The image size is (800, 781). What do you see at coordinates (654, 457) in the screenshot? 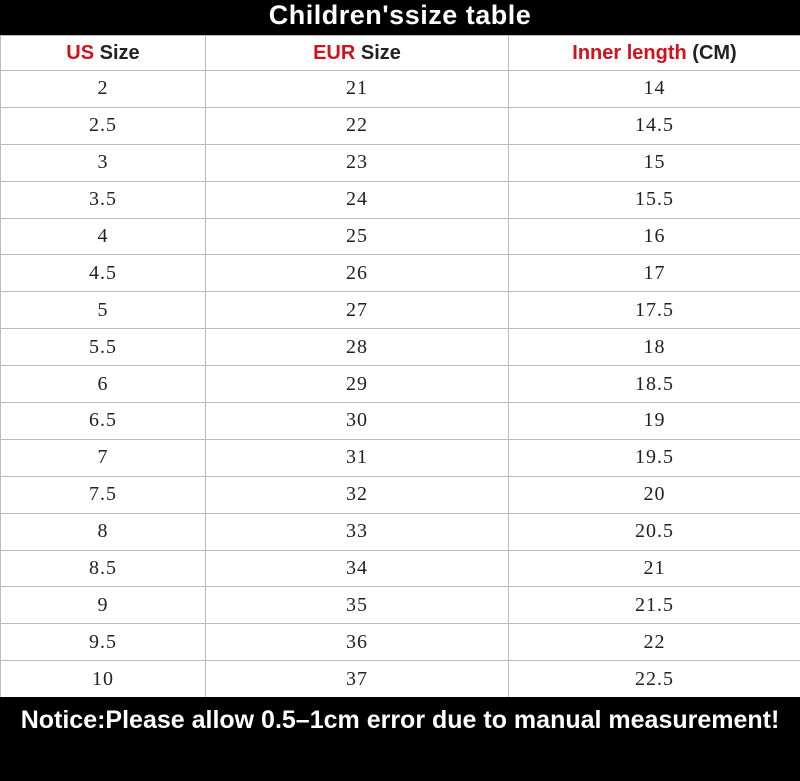
I see `table-cell: 19.5` at bounding box center [654, 457].